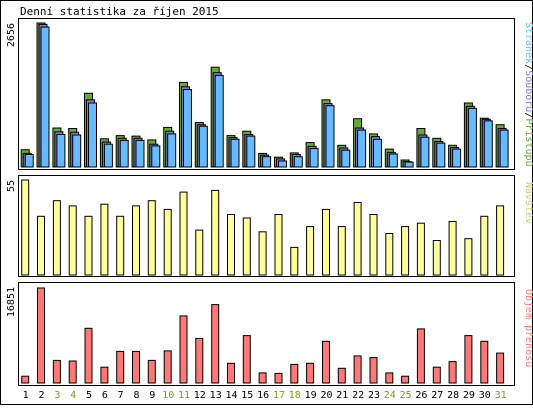  I want to click on day-label-2: 2, so click(41, 395).